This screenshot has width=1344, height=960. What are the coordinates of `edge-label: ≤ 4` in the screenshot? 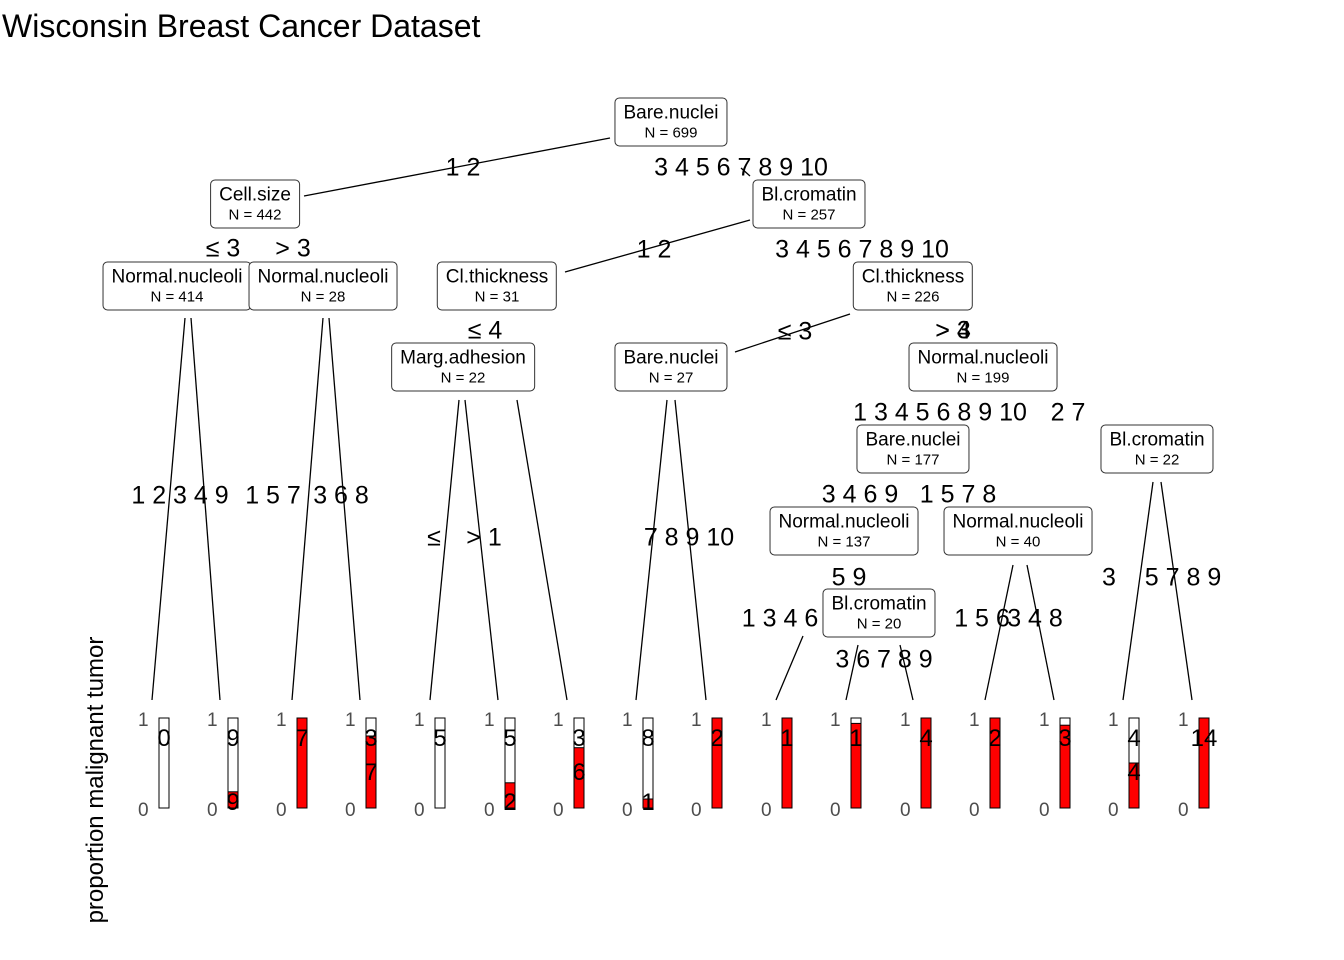 It's located at (485, 330).